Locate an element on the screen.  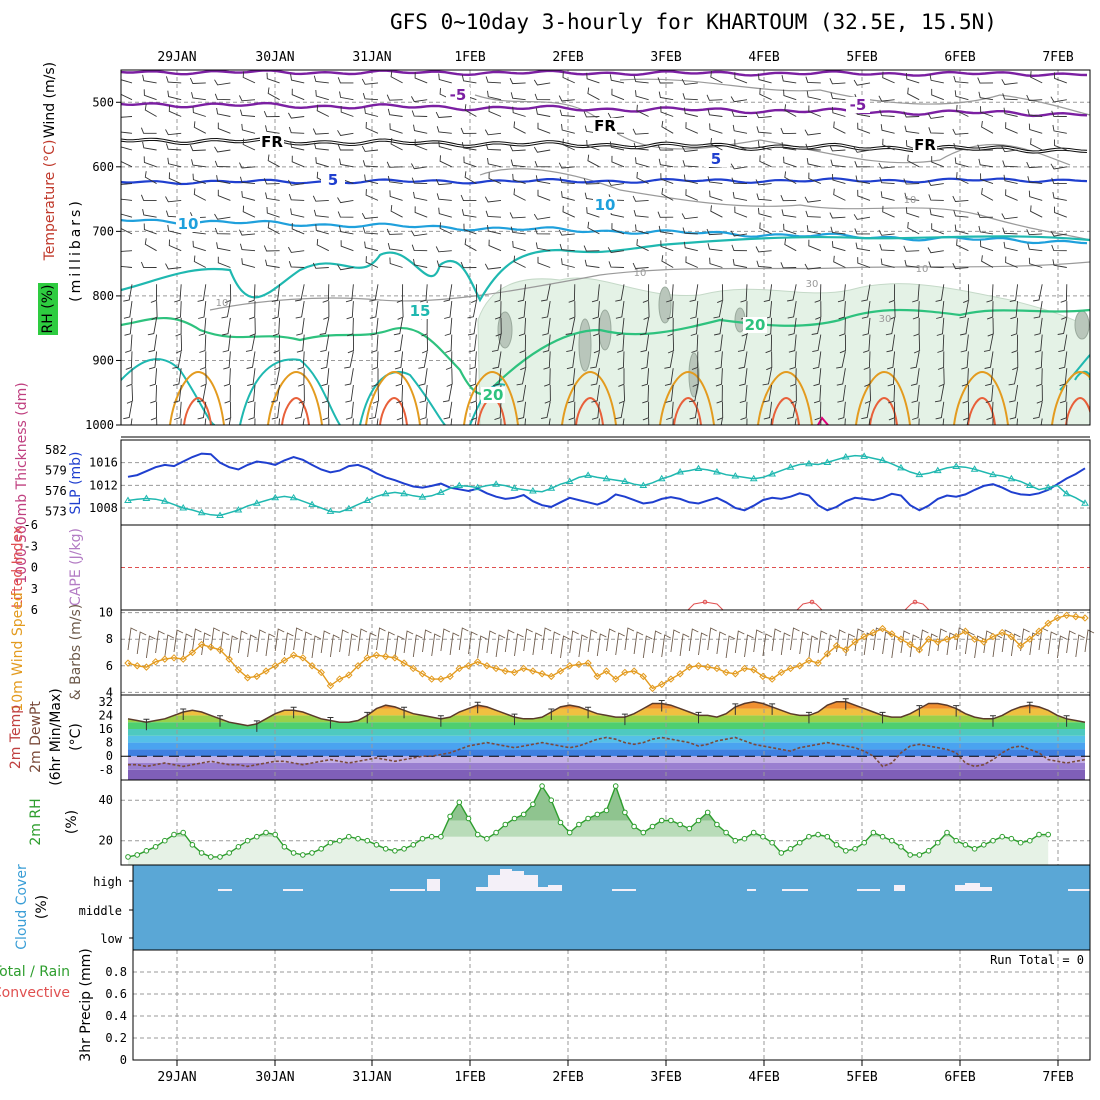
temp-band is located at coordinates (606, 725).